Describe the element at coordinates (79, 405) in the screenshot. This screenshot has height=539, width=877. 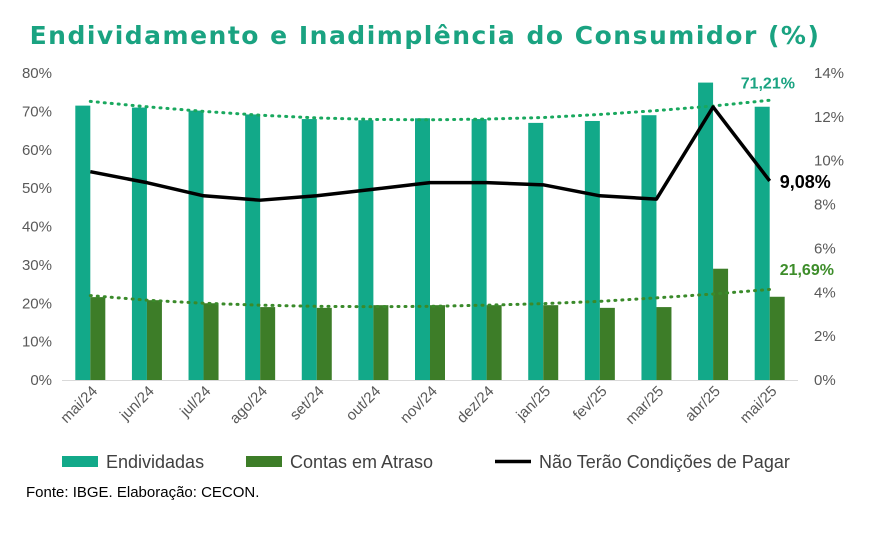
I see `x-tick-label: mai/24` at that location.